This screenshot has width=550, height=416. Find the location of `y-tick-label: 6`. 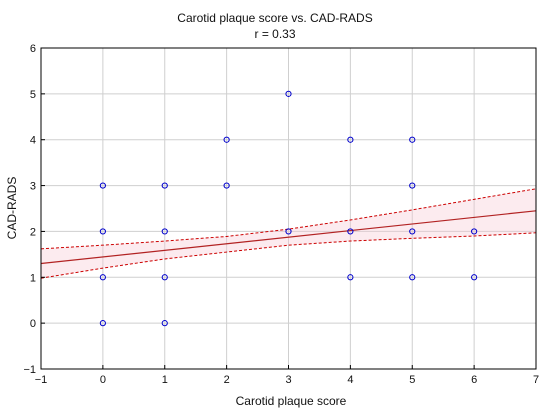

y-tick-label: 6 is located at coordinates (33, 49).